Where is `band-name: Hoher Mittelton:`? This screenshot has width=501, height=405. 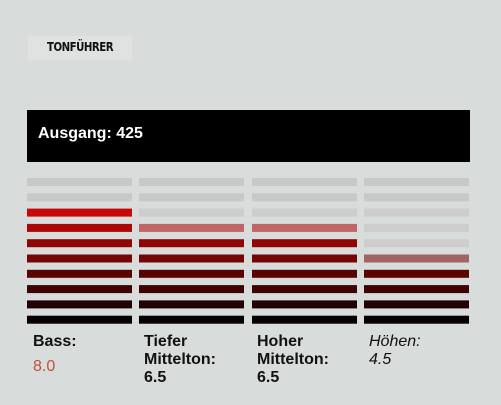 band-name: Hoher Mittelton: is located at coordinates (293, 350).